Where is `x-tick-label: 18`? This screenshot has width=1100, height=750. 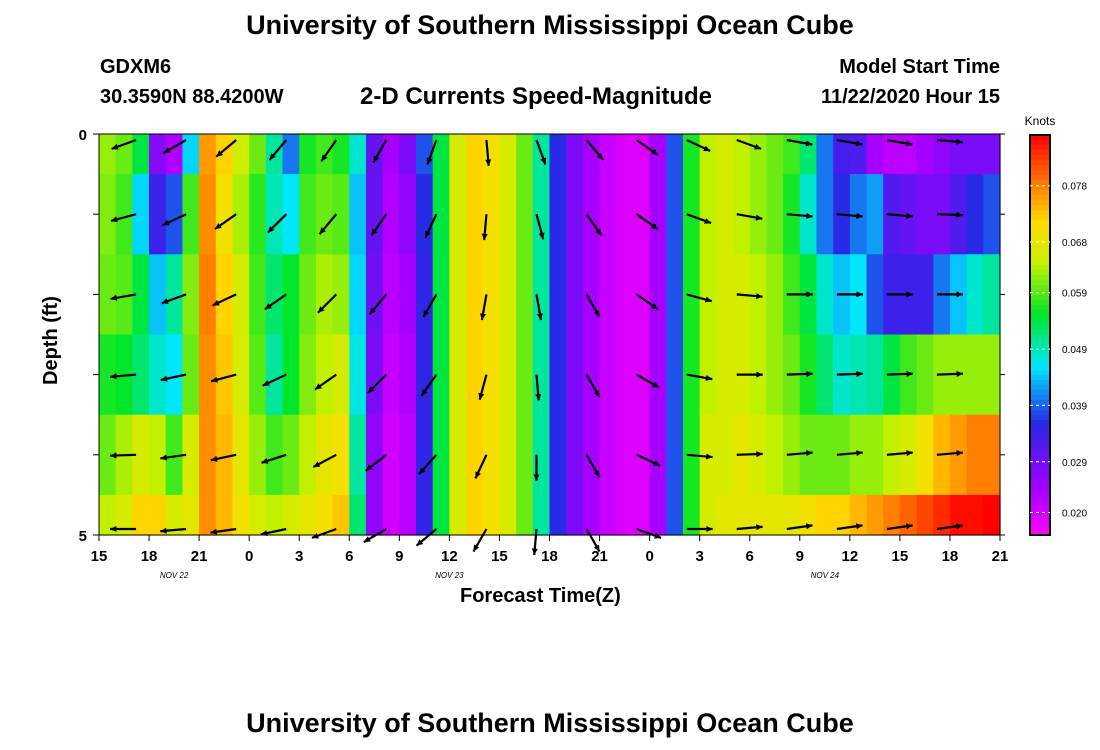
x-tick-label: 18 is located at coordinates (549, 556).